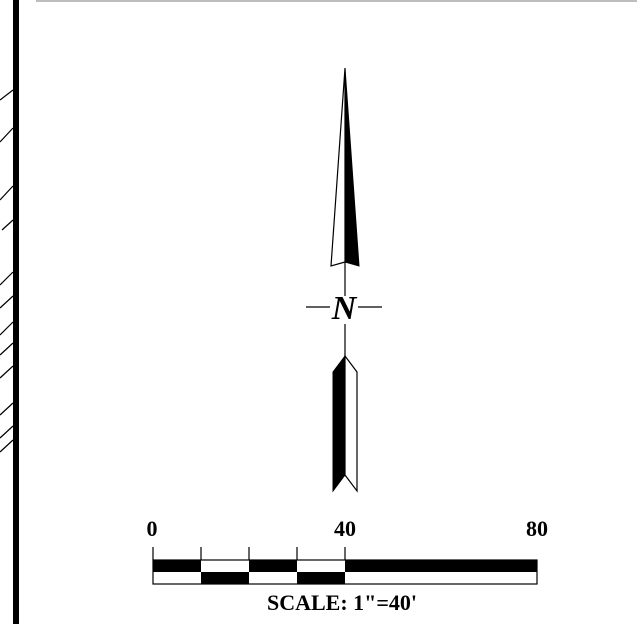  I want to click on scale-label-80: 80, so click(537, 528).